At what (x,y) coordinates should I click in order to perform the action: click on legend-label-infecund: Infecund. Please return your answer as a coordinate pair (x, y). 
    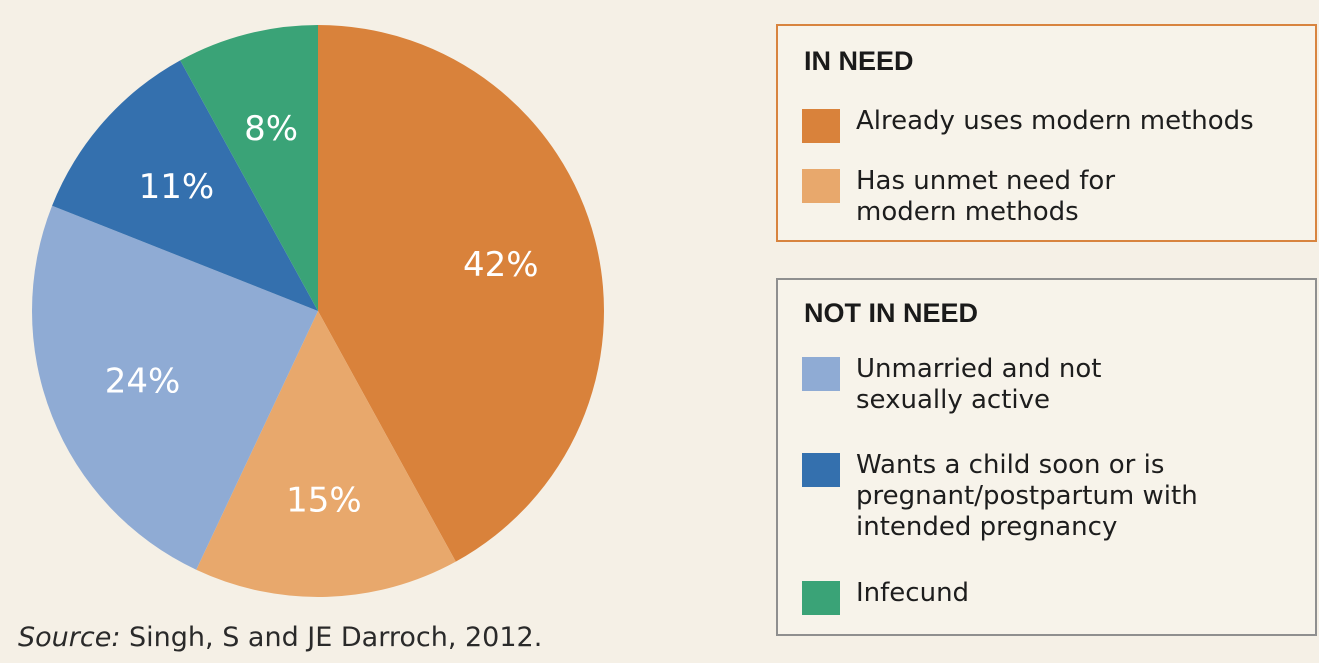
    Looking at the image, I should click on (913, 593).